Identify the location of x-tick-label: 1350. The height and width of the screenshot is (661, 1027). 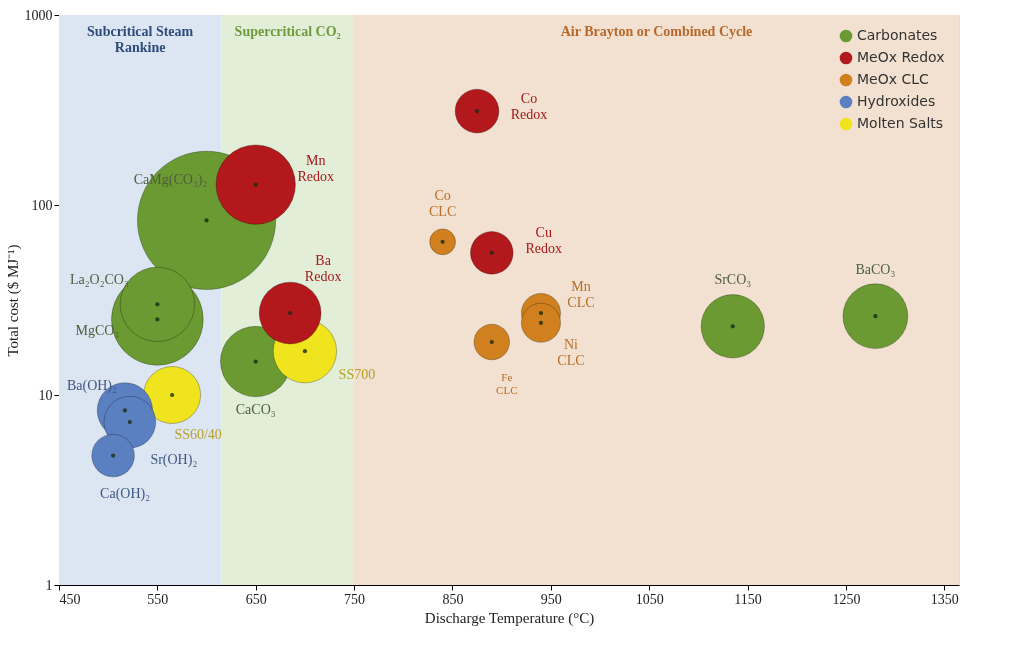
(944, 599).